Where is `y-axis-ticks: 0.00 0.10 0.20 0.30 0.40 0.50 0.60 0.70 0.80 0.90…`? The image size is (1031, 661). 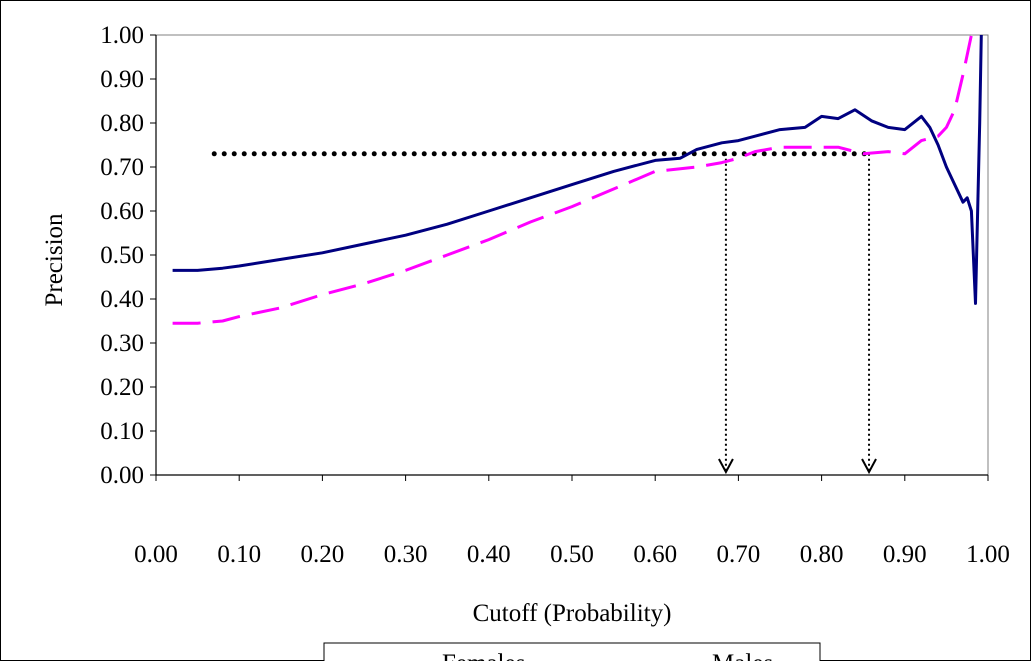 y-axis-ticks: 0.00 0.10 0.20 0.30 0.40 0.50 0.60 0.70 0.80 0.90… is located at coordinates (128, 255).